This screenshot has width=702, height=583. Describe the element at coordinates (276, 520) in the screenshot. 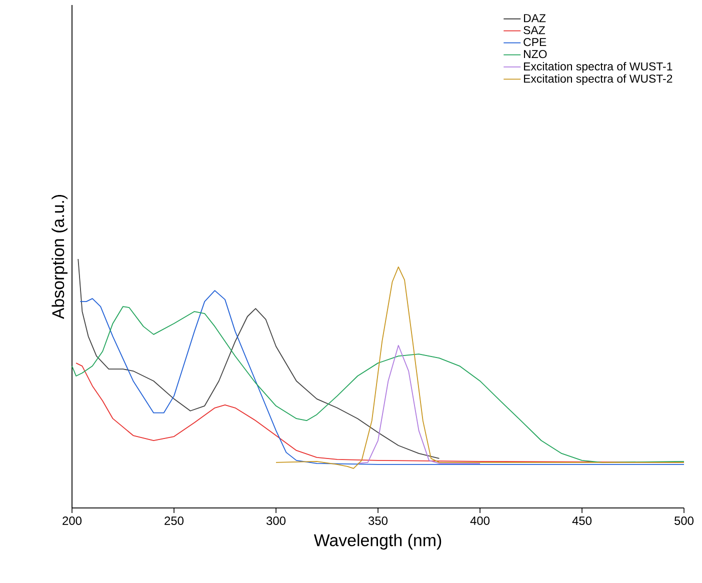

I see `x-tick-label: 300` at that location.